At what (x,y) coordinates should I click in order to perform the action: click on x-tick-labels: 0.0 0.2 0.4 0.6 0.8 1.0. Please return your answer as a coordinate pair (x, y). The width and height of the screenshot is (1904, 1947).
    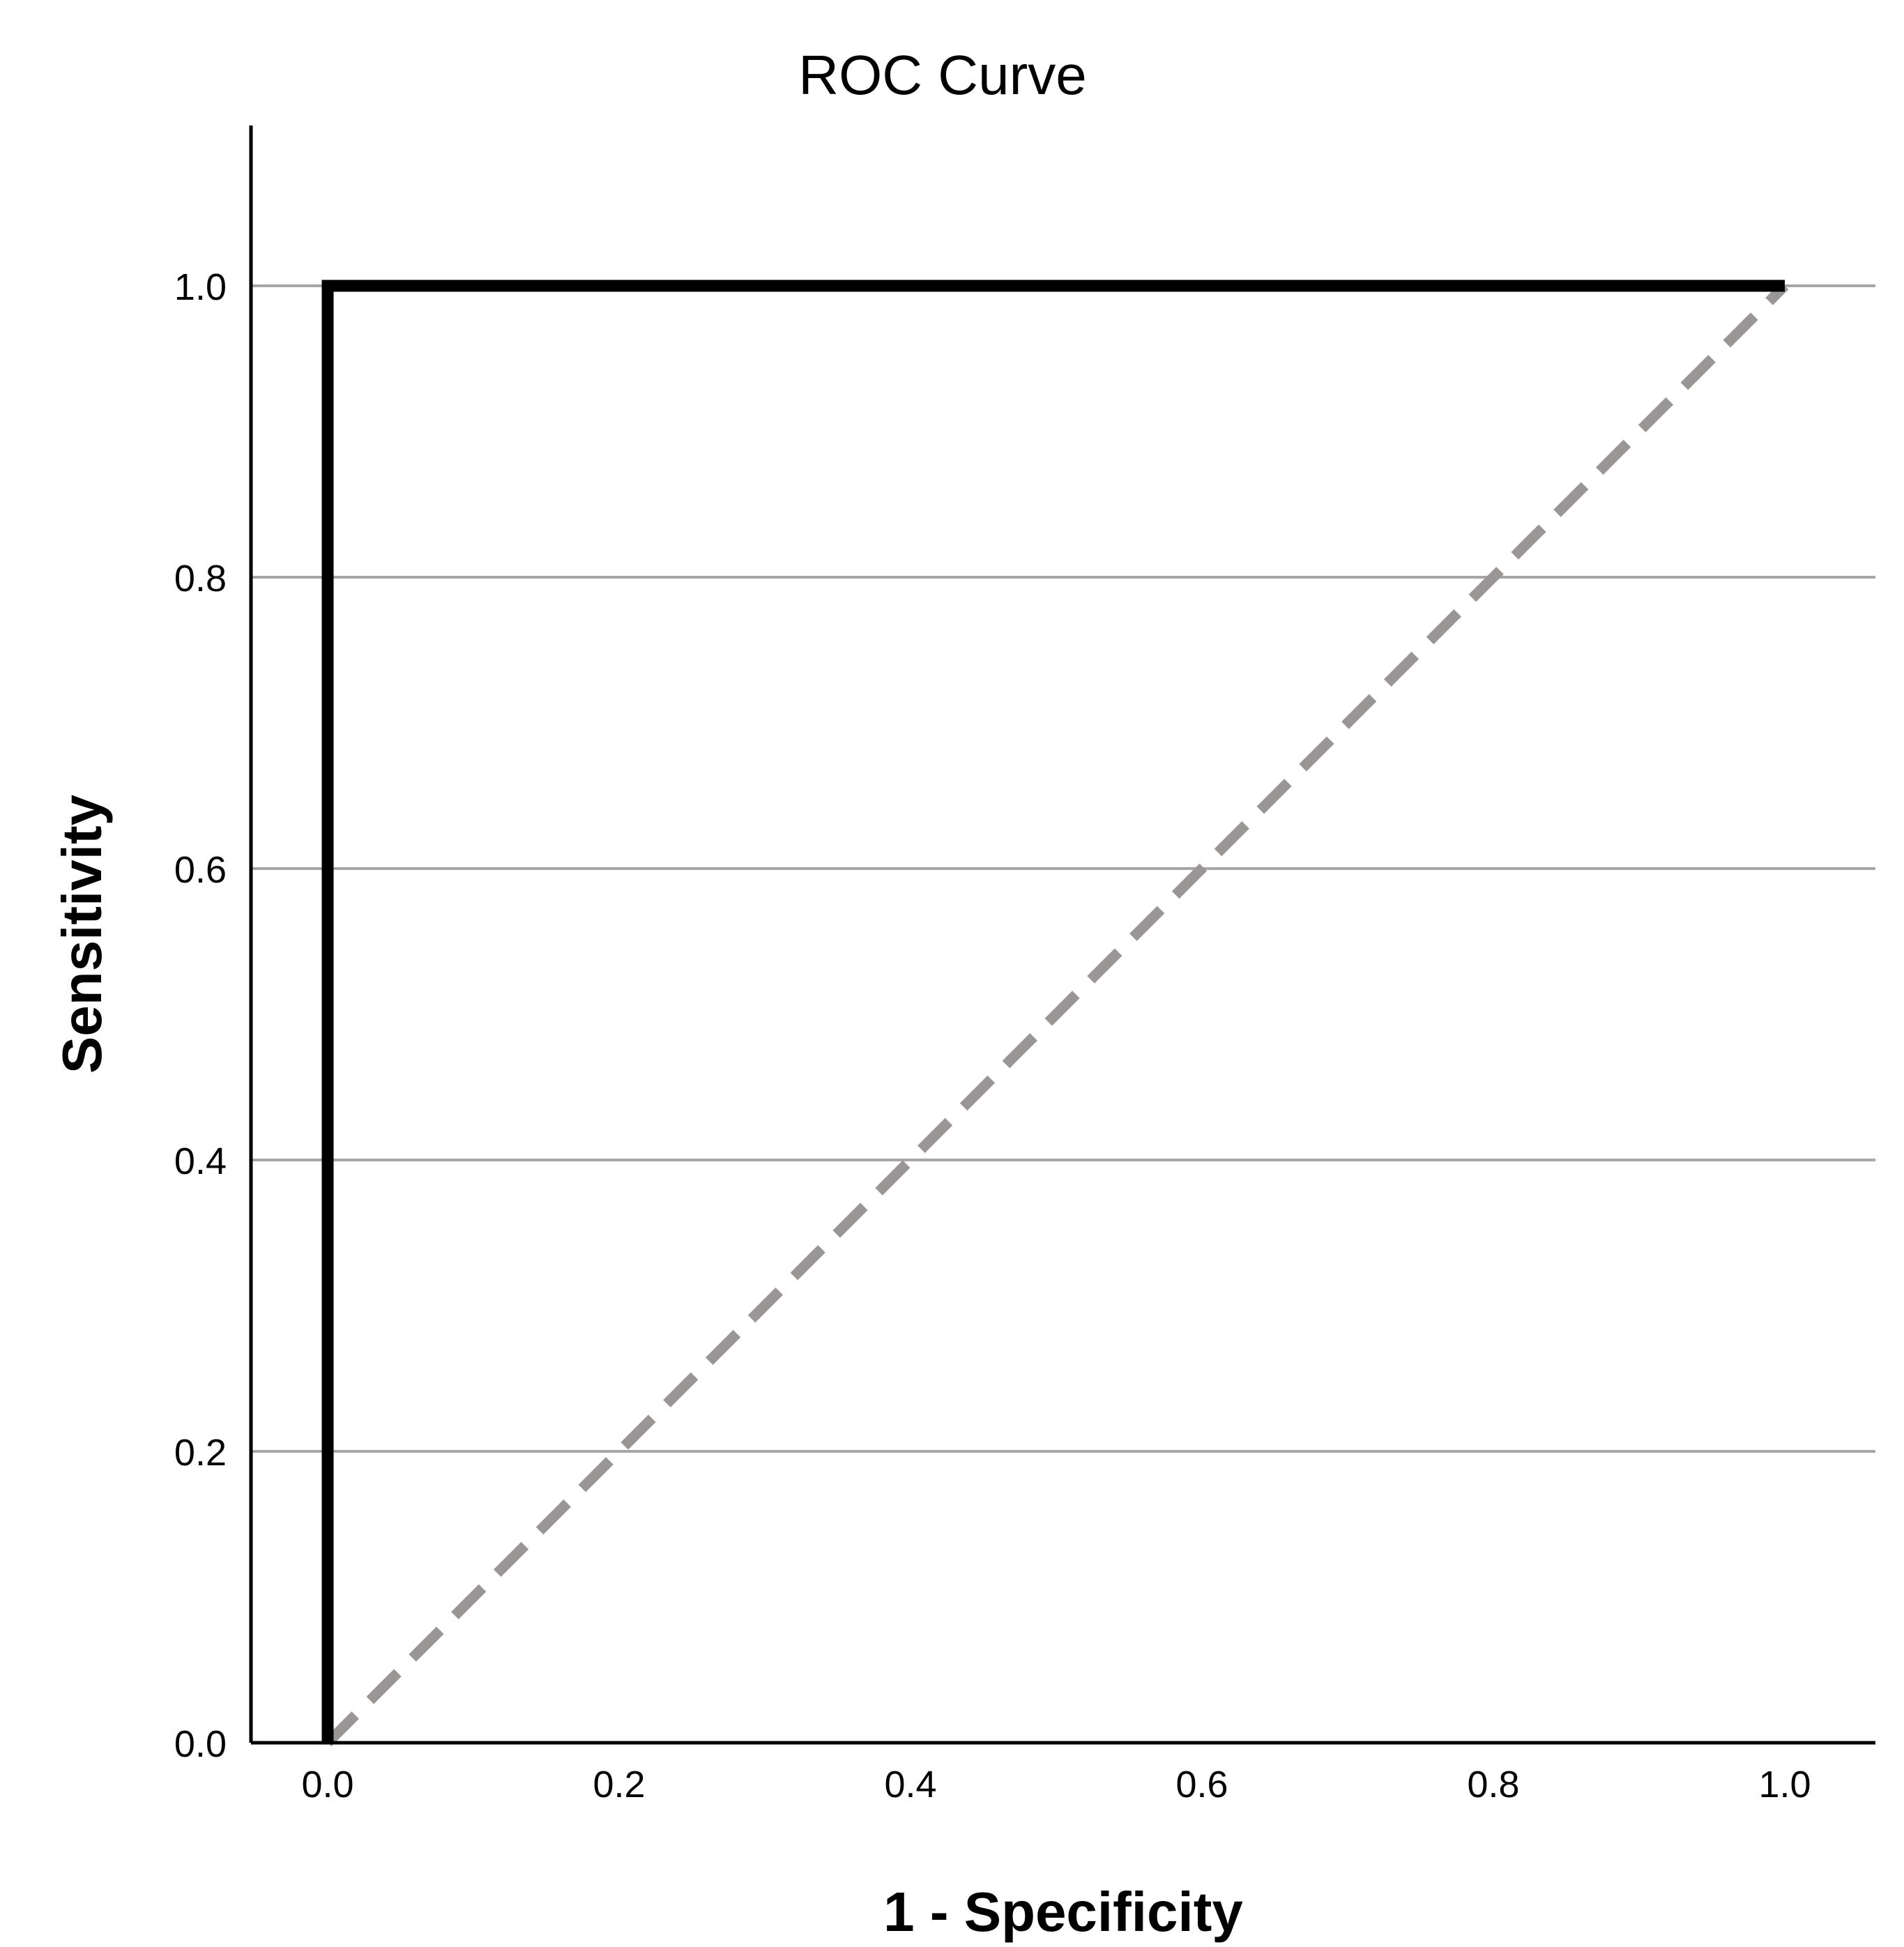
    Looking at the image, I should click on (1056, 1784).